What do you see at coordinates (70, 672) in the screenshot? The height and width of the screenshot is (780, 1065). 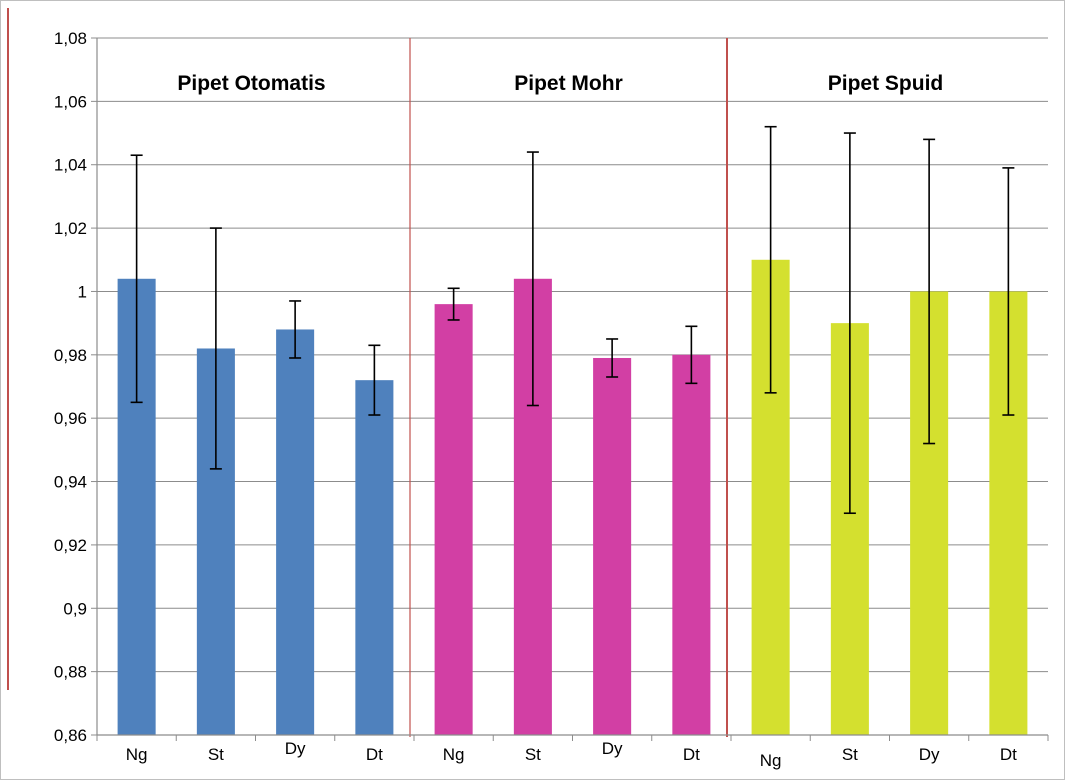 I see `y-tick-label: 0,88` at bounding box center [70, 672].